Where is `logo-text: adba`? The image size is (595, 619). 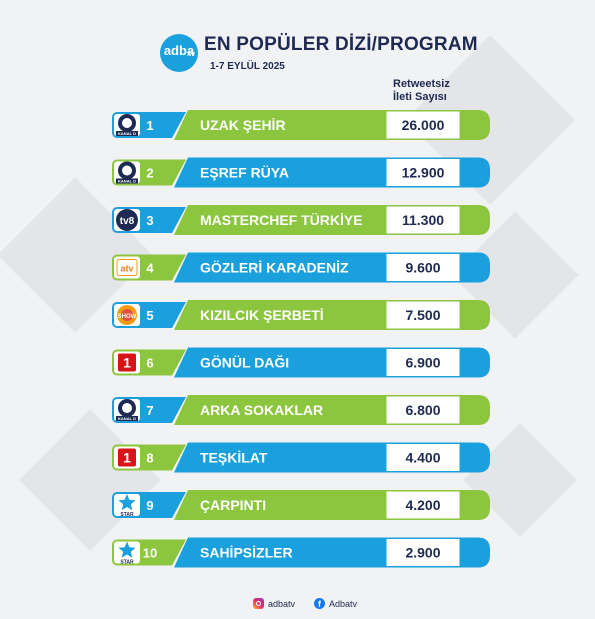 logo-text: adba is located at coordinates (179, 50).